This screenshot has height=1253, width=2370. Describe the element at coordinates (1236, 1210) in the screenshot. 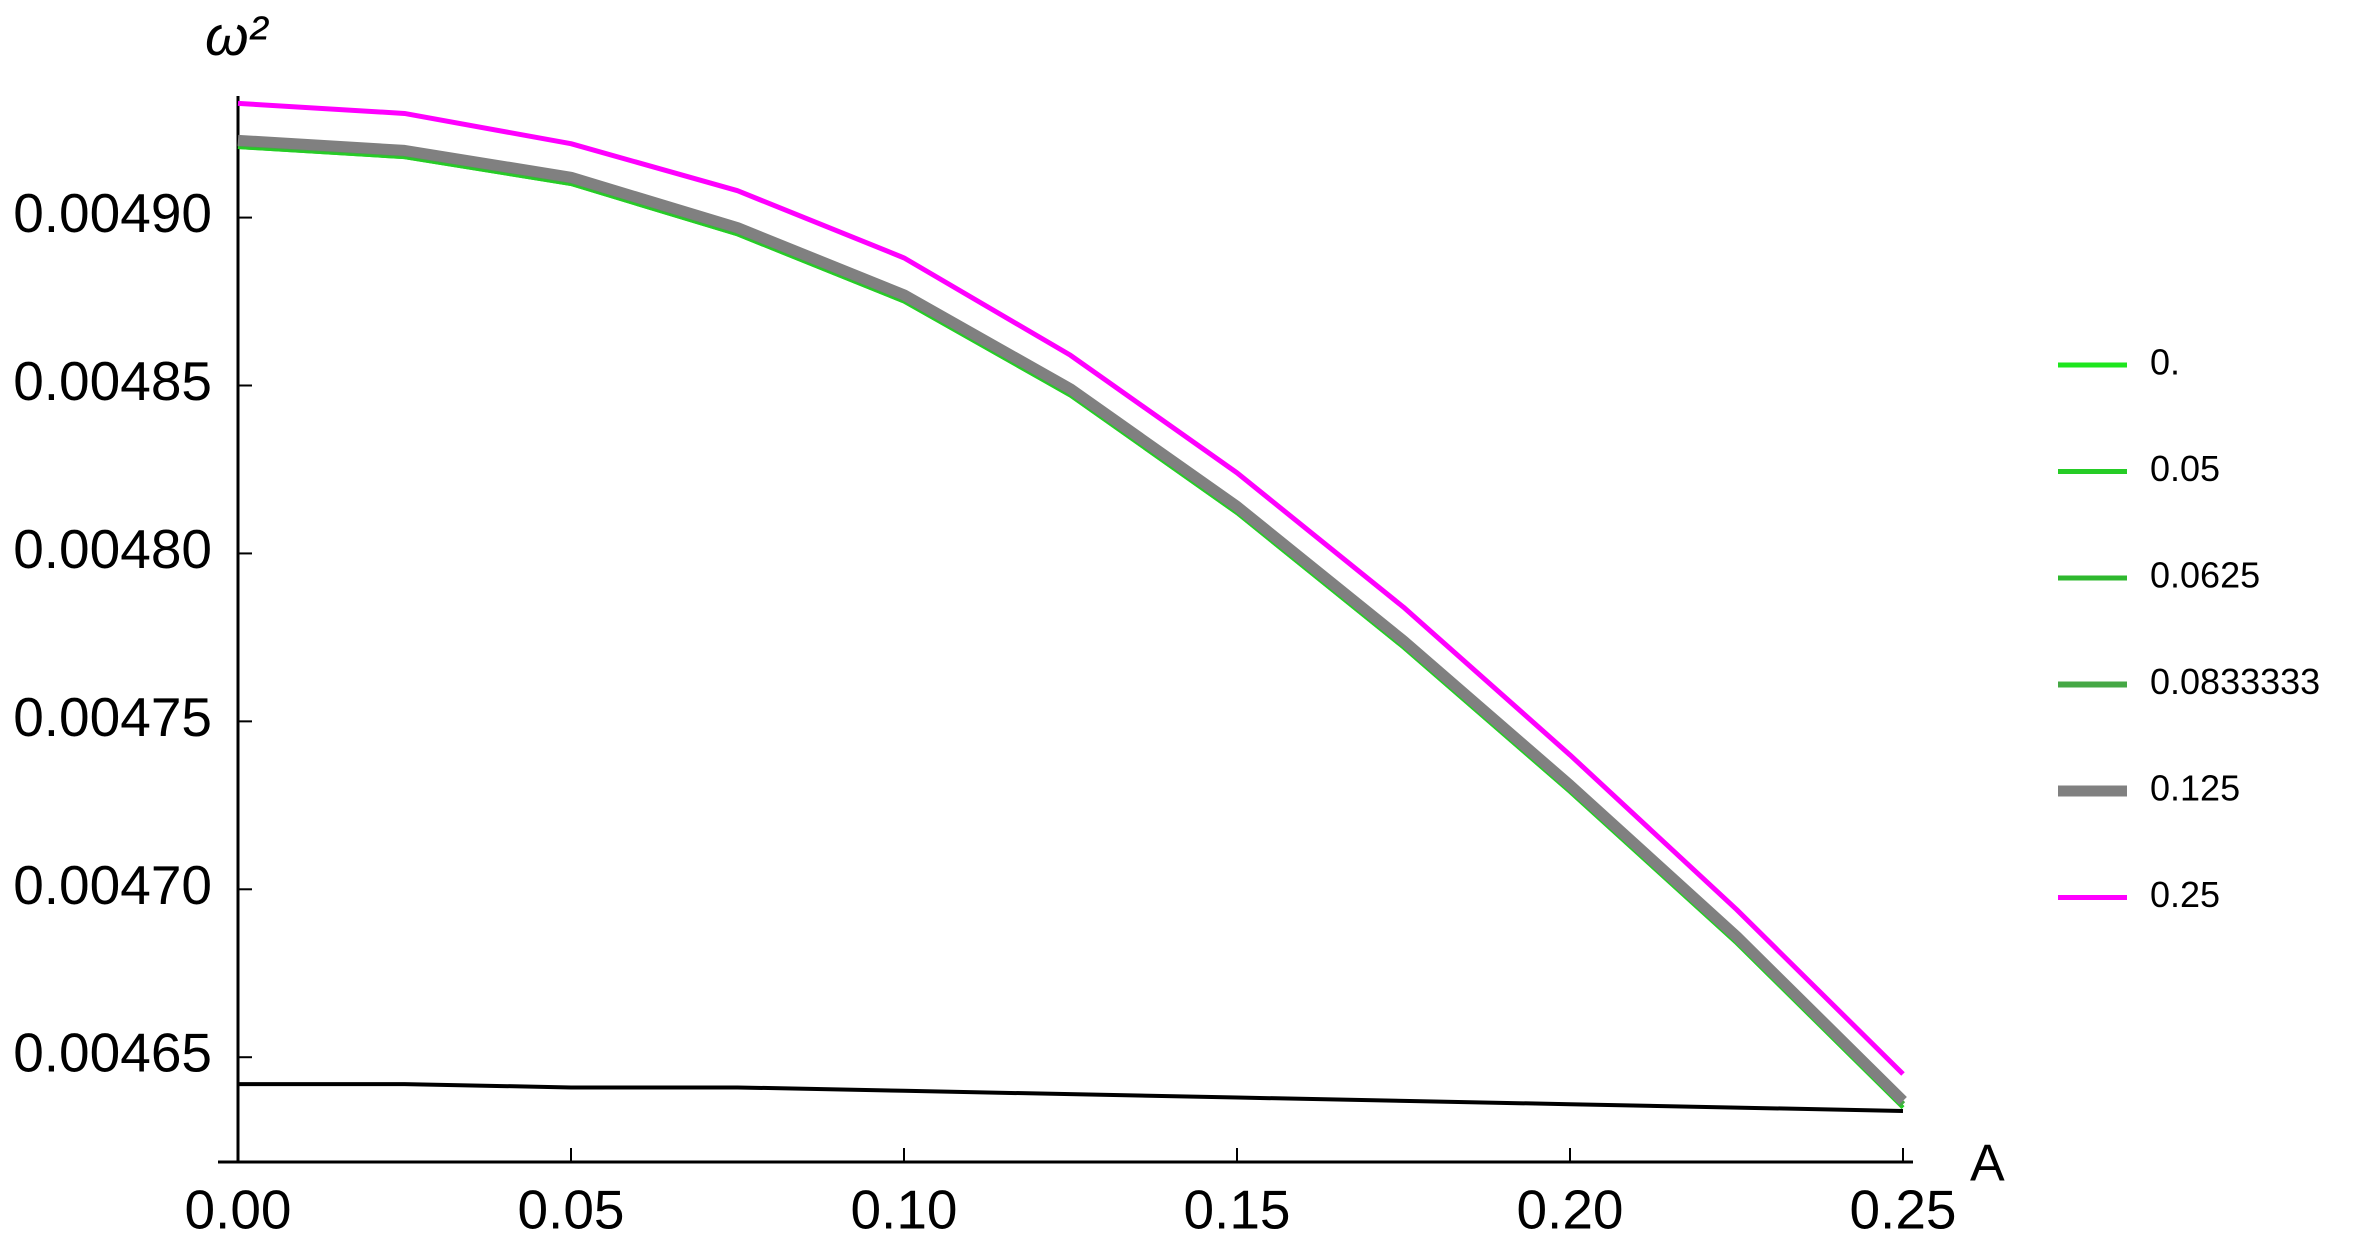

I see `x-tick-label: 0.15` at that location.